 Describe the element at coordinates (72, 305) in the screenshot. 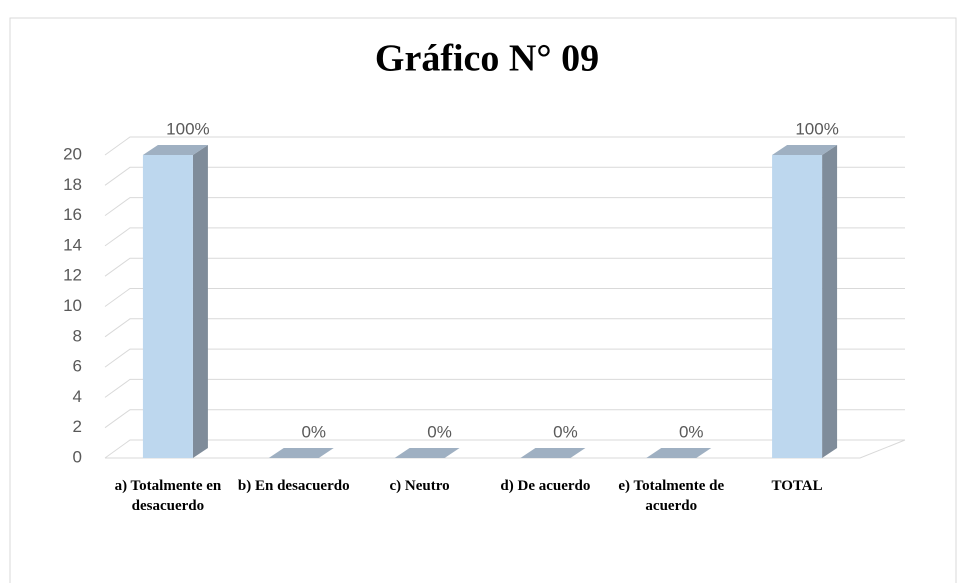

I see `y-tick-label: 10` at that location.